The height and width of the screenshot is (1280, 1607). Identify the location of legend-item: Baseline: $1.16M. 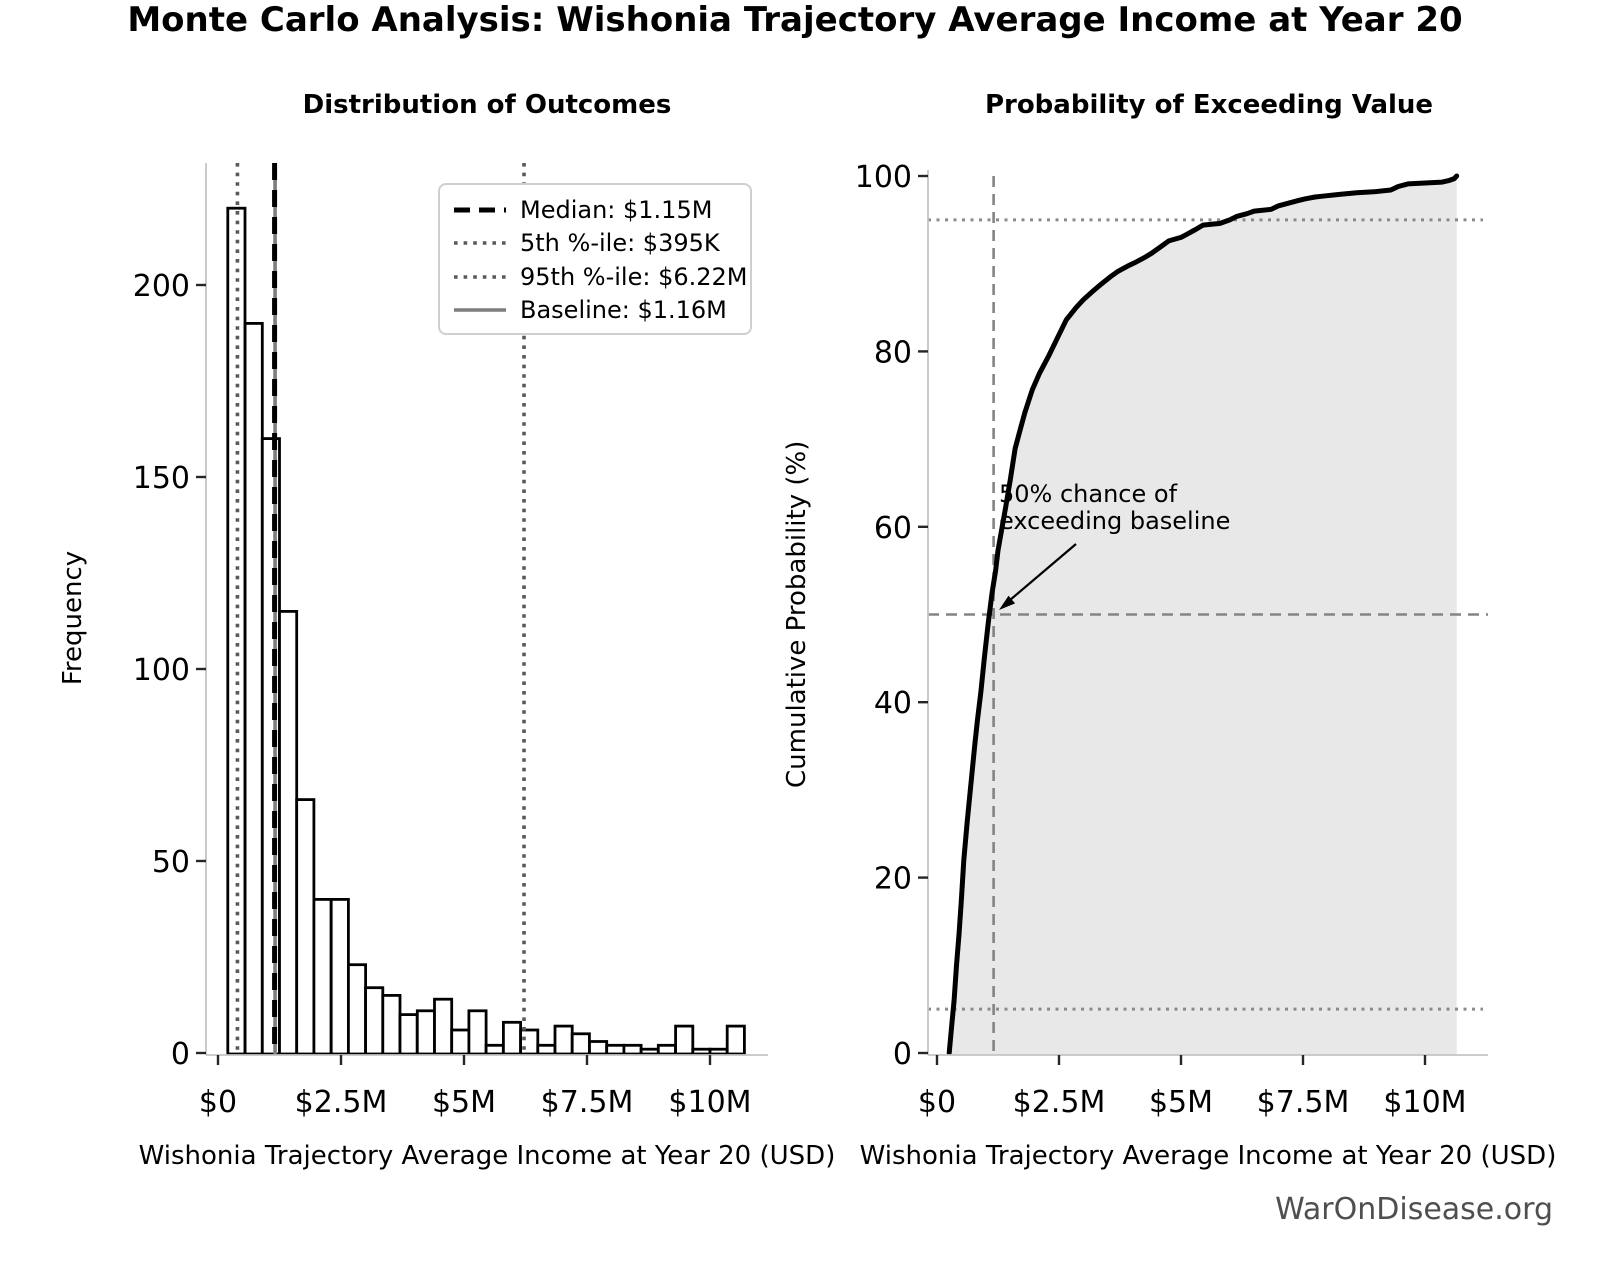
(597, 311).